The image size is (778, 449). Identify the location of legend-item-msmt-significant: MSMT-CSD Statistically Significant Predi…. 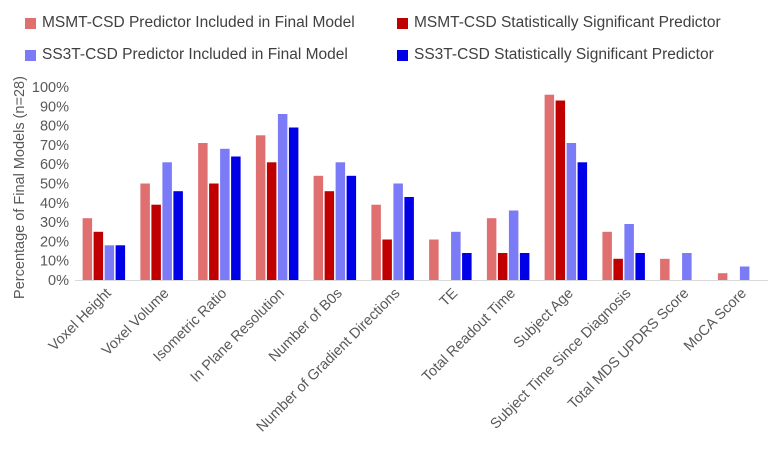
(559, 23).